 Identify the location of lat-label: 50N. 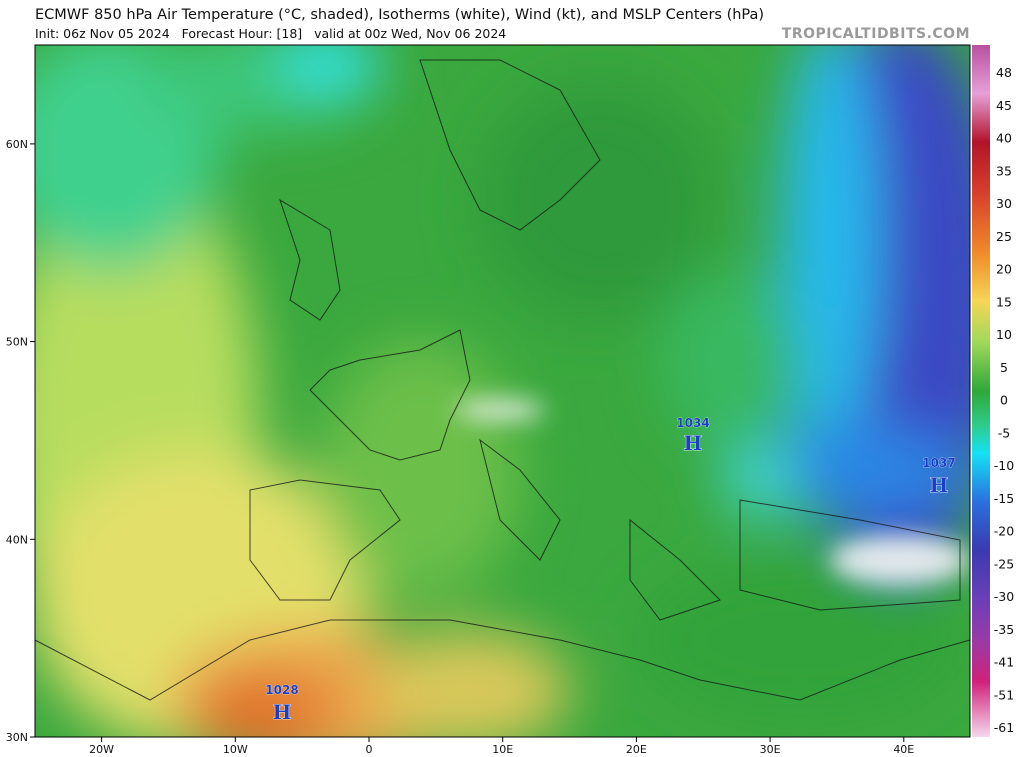
(17, 342).